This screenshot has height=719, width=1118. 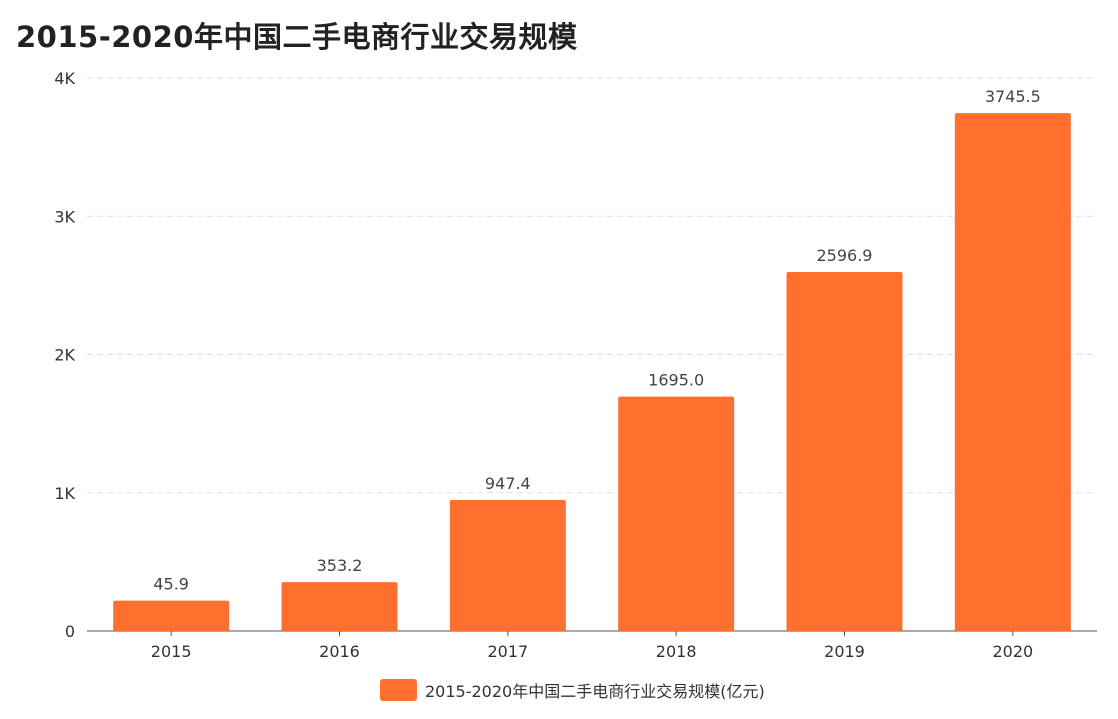 I want to click on bar-2020, so click(x=1012, y=372).